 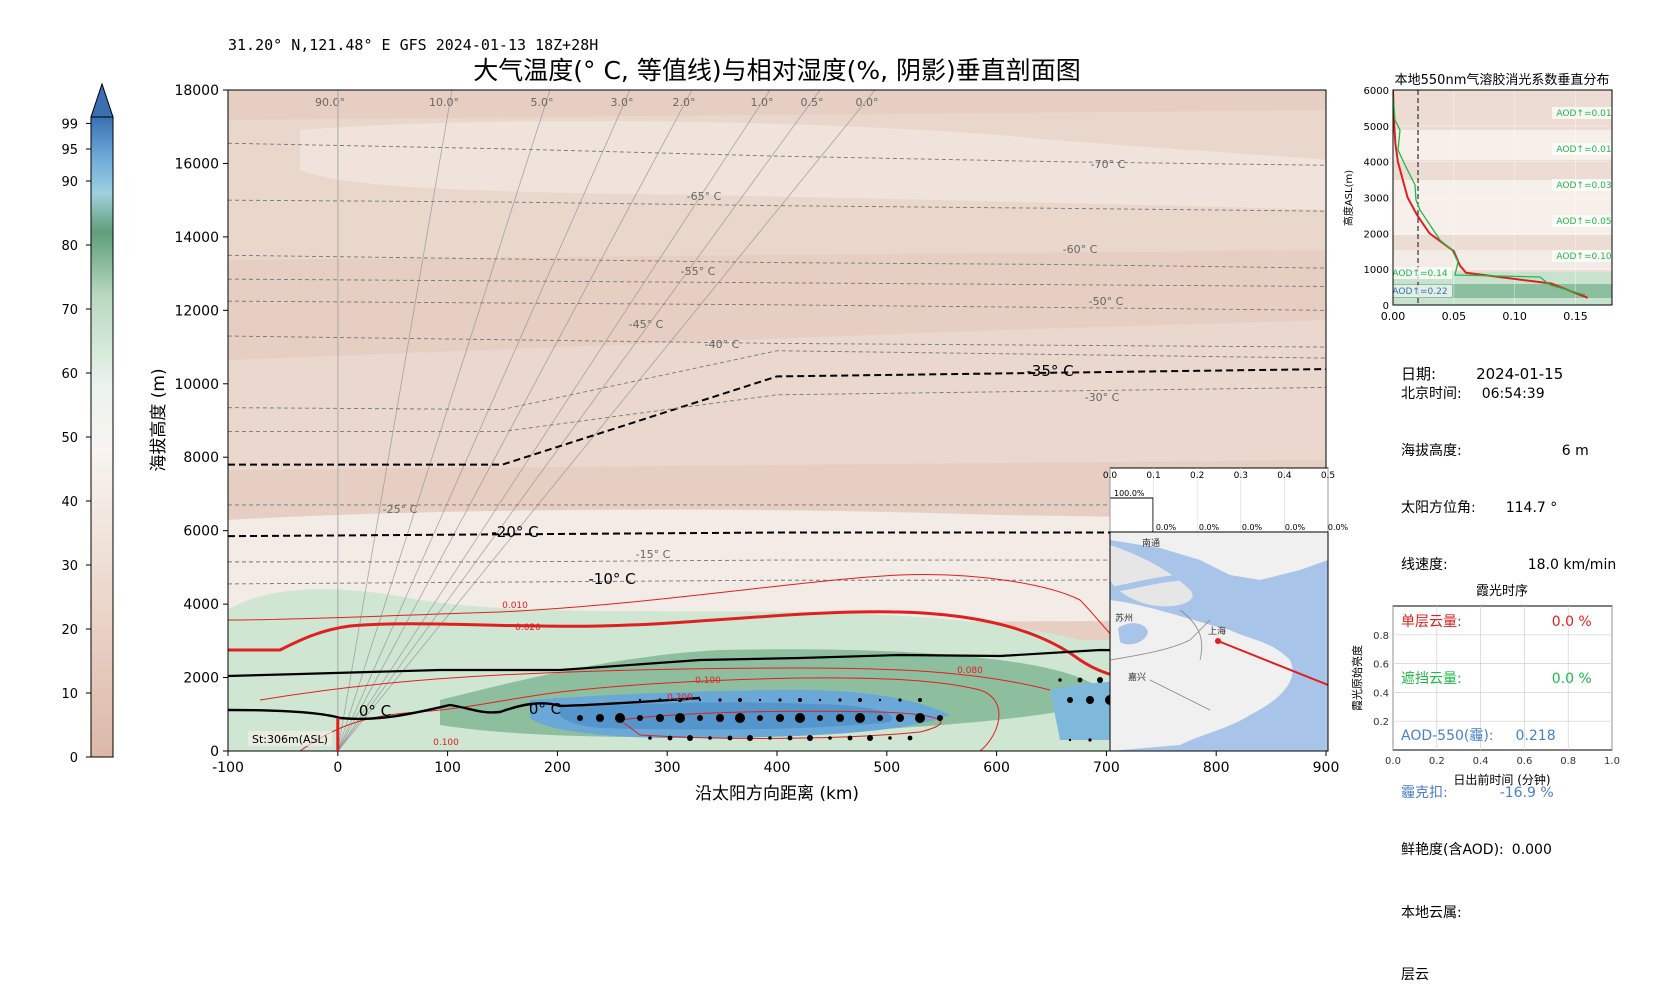 I want to click on isotherm-label: -35° C, so click(x=1049, y=371).